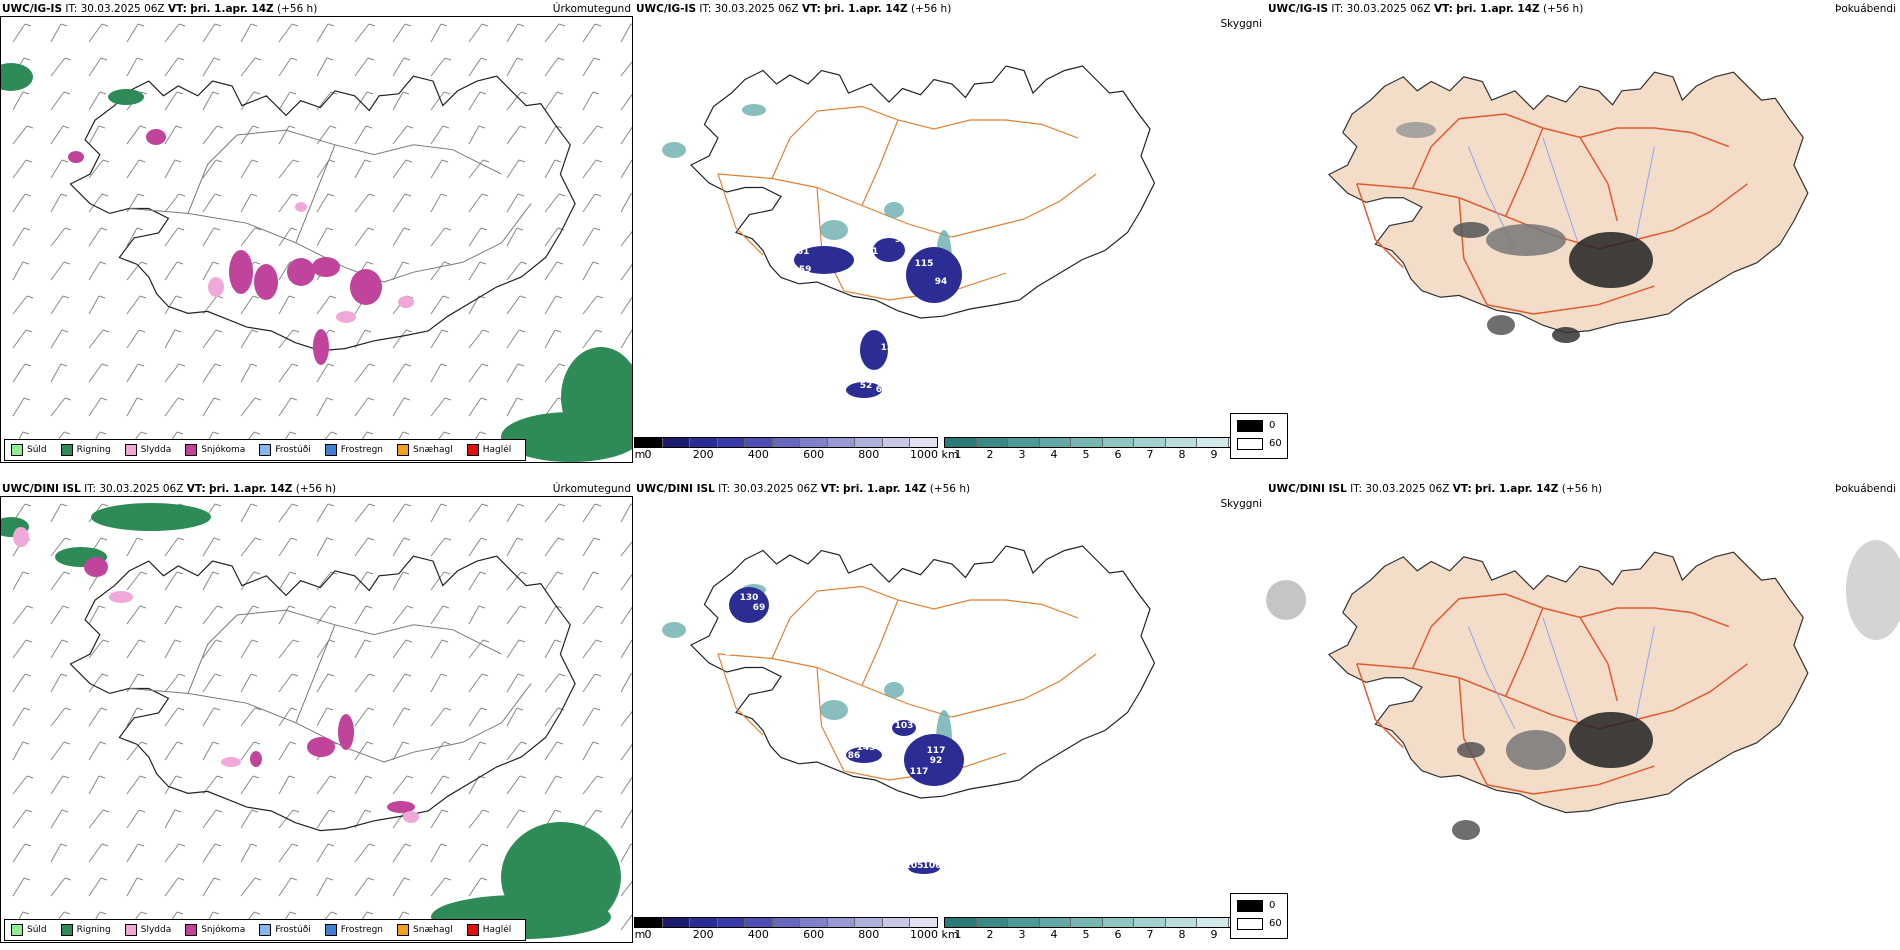 The height and width of the screenshot is (950, 1900). What do you see at coordinates (215, 450) in the screenshot?
I see `legend-item: Snjókoma` at bounding box center [215, 450].